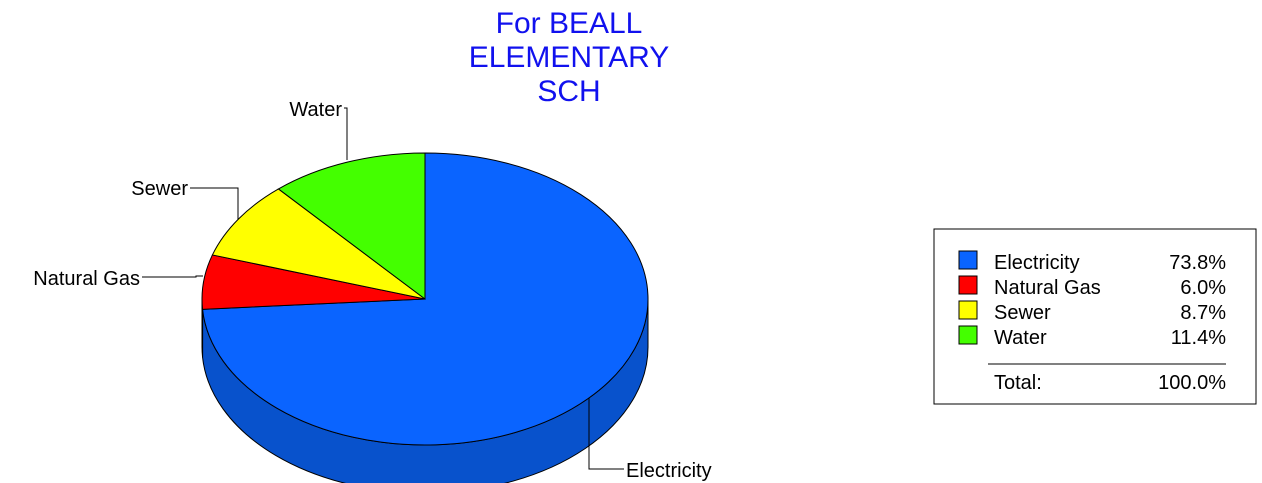  What do you see at coordinates (86, 279) in the screenshot?
I see `slice-label-natural-gas: Natural Gas` at bounding box center [86, 279].